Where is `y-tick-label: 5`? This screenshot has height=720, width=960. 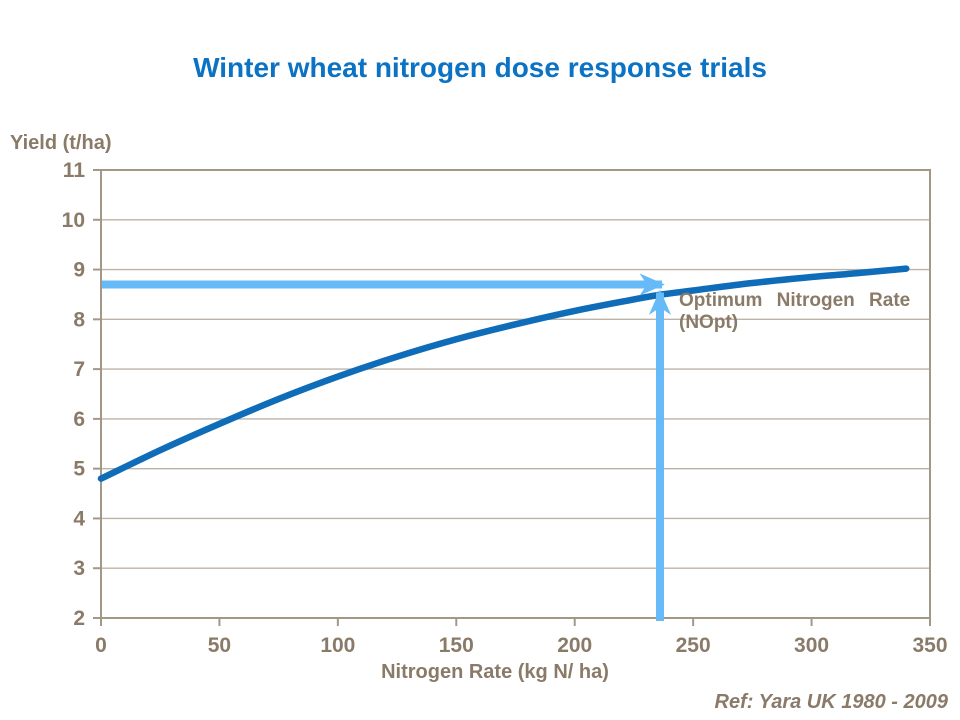
y-tick-label: 5 is located at coordinates (79, 469).